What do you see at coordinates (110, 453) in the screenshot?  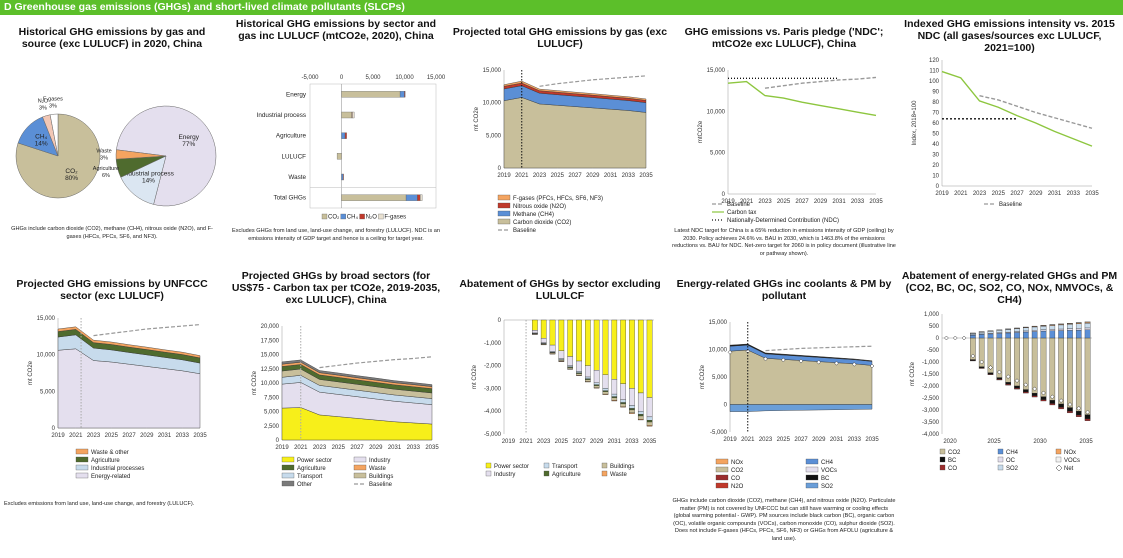 I see `legend-label: Waste & other` at bounding box center [110, 453].